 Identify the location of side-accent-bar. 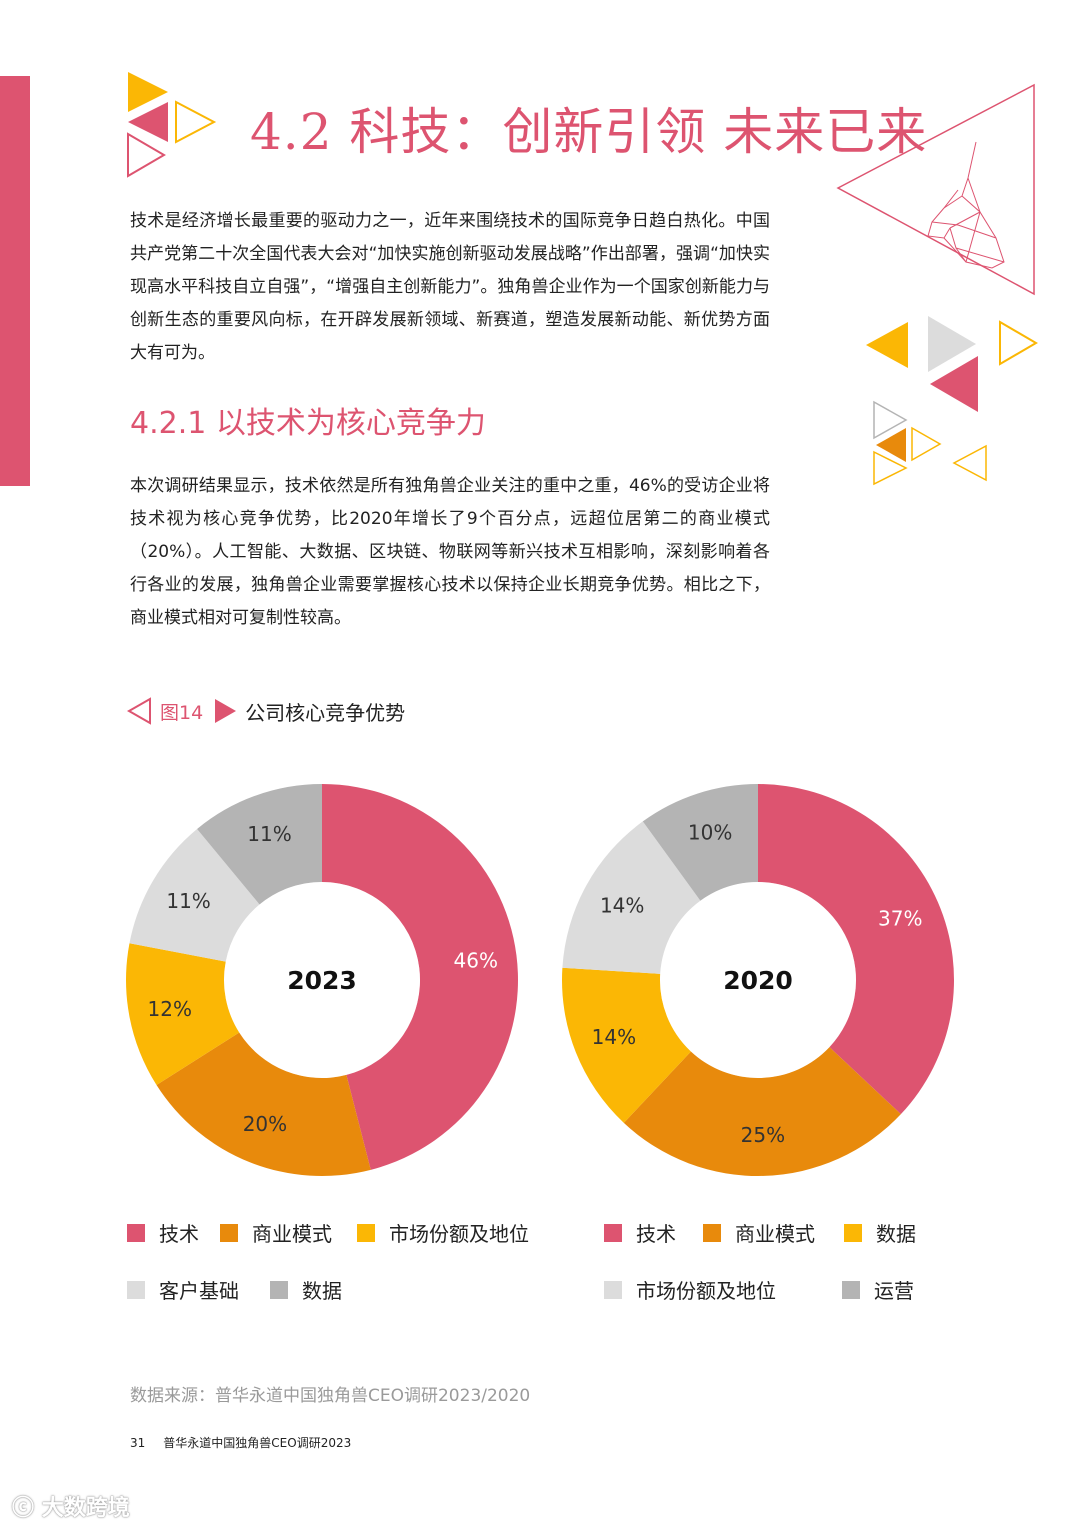
(15, 281).